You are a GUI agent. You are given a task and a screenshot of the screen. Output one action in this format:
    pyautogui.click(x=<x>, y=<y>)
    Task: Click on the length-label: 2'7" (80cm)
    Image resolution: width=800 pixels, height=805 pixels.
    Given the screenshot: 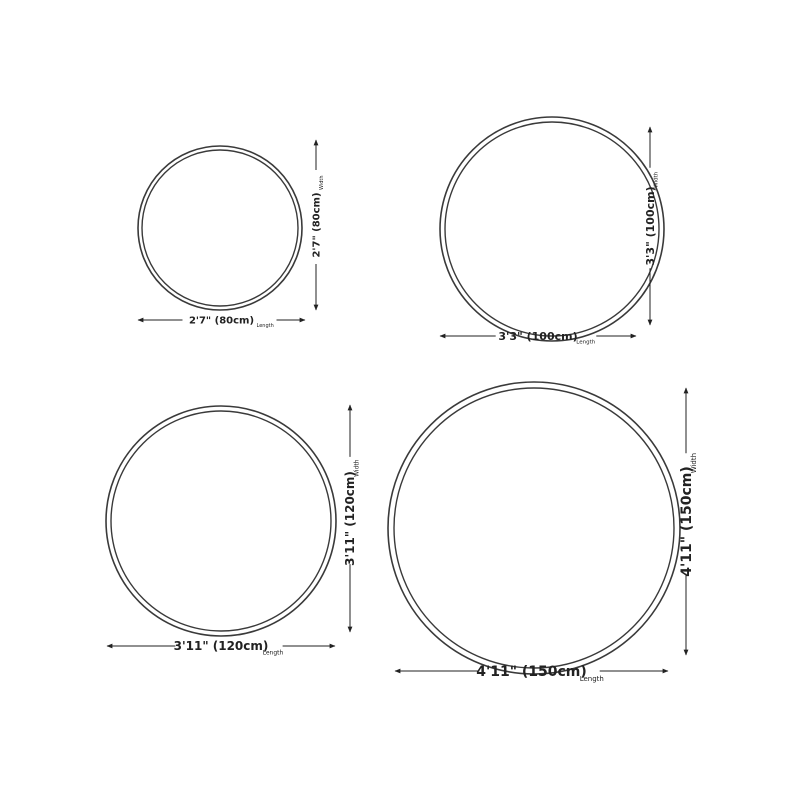 What is the action you would take?
    pyautogui.click(x=221, y=321)
    